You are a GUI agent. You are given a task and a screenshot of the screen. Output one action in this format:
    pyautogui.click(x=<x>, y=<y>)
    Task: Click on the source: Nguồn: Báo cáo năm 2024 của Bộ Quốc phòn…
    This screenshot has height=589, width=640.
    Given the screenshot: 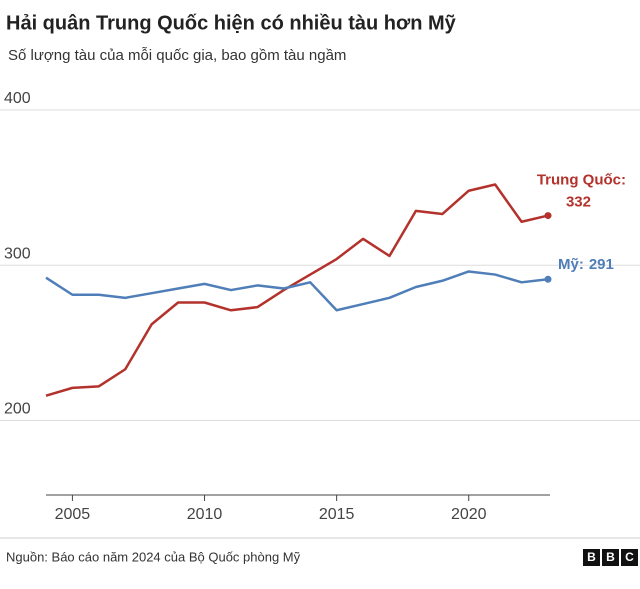 What is the action you would take?
    pyautogui.click(x=153, y=556)
    